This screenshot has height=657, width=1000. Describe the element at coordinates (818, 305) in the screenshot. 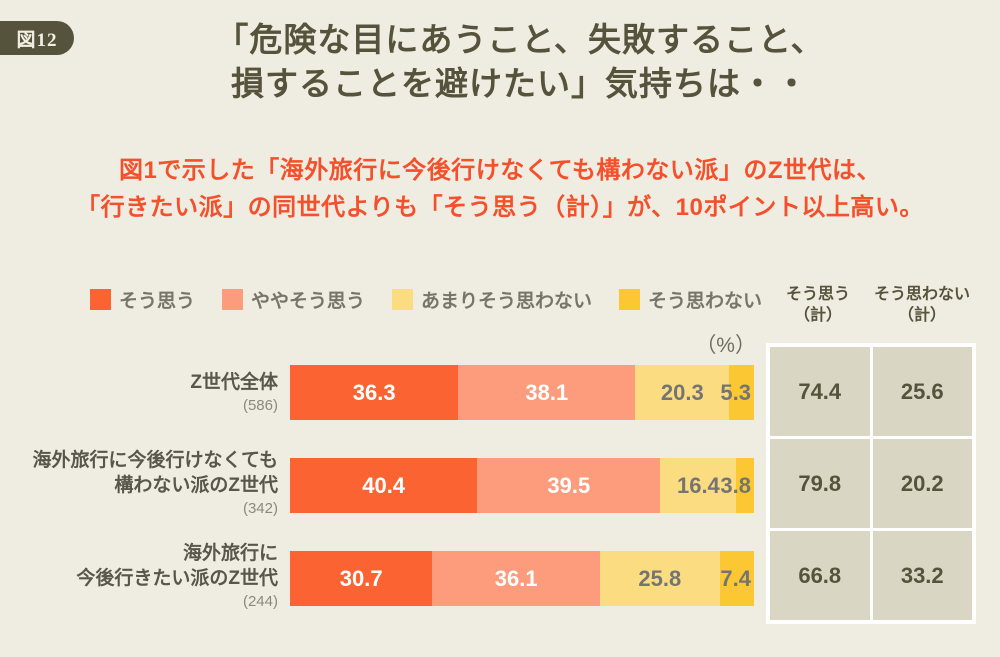

I see `totals-header-agree: そう思う （計）` at that location.